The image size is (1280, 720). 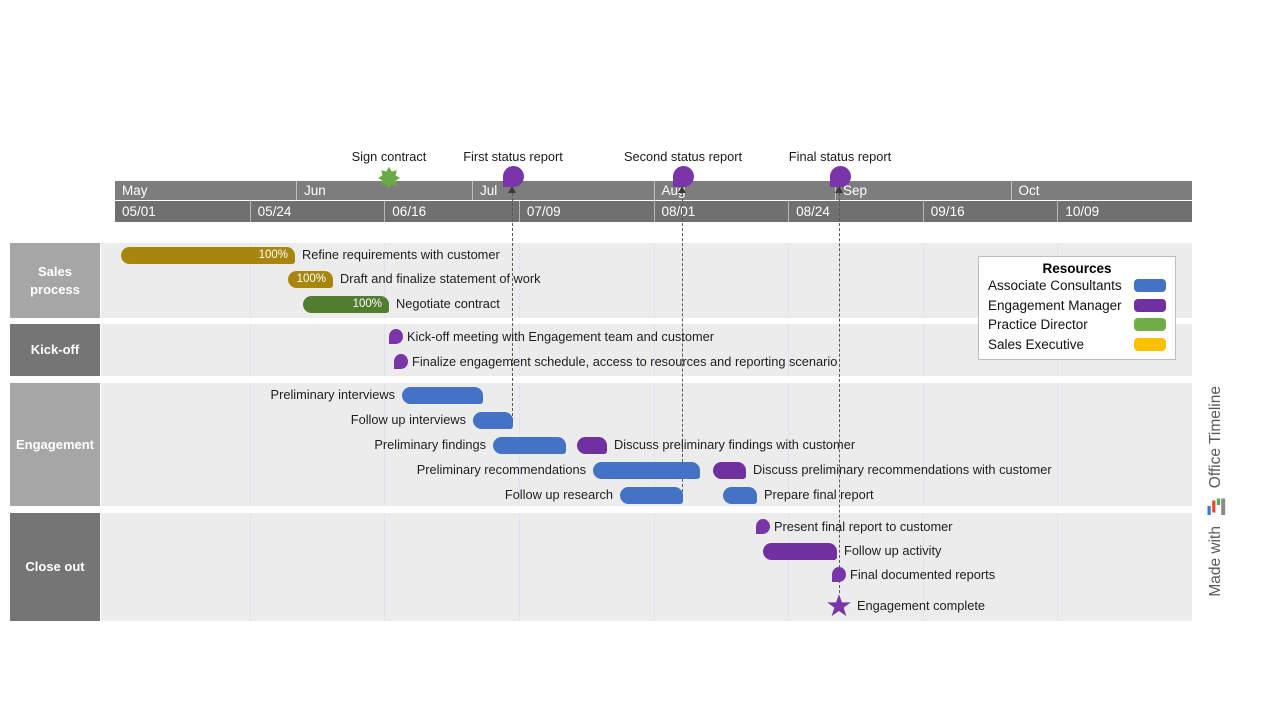 What do you see at coordinates (763, 526) in the screenshot?
I see `task-milestone-present-final-report-to-customer` at bounding box center [763, 526].